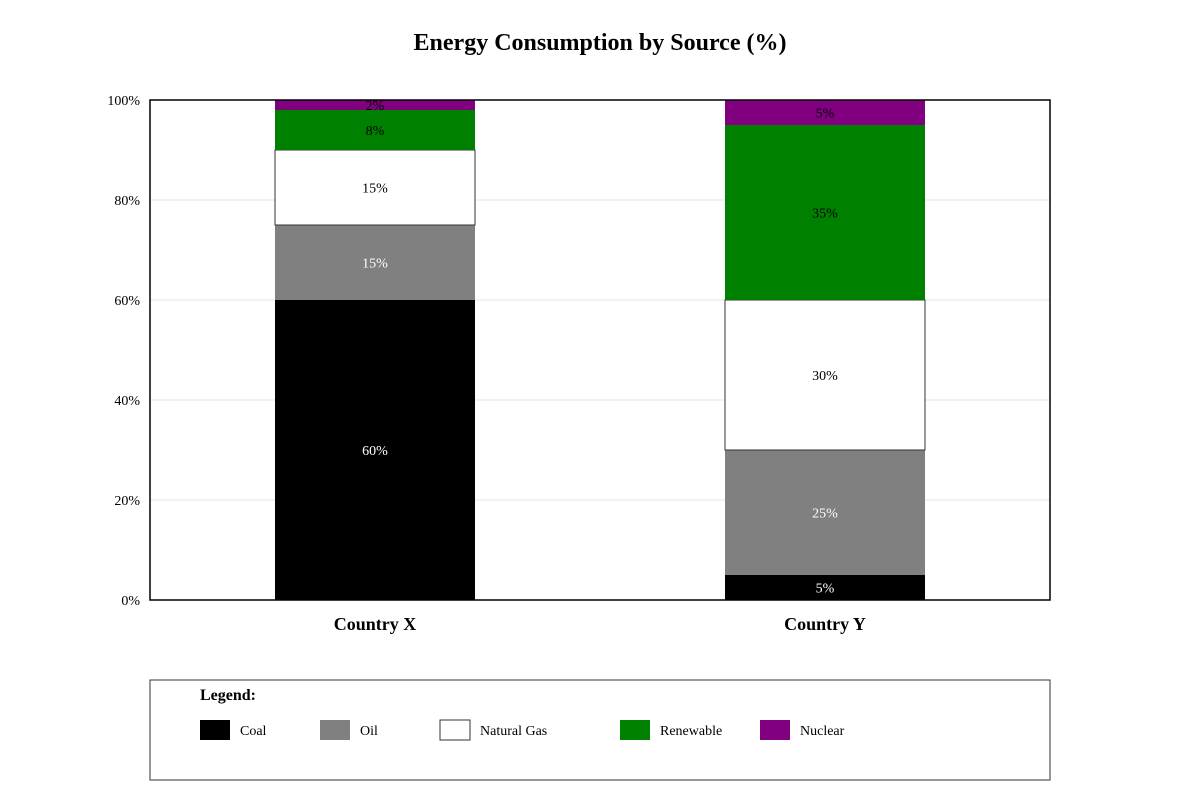 This screenshot has height=800, width=1200. I want to click on data-label: 8%, so click(375, 131).